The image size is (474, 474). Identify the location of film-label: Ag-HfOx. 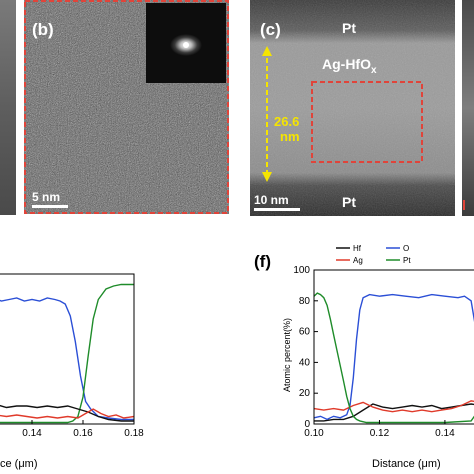
(349, 66).